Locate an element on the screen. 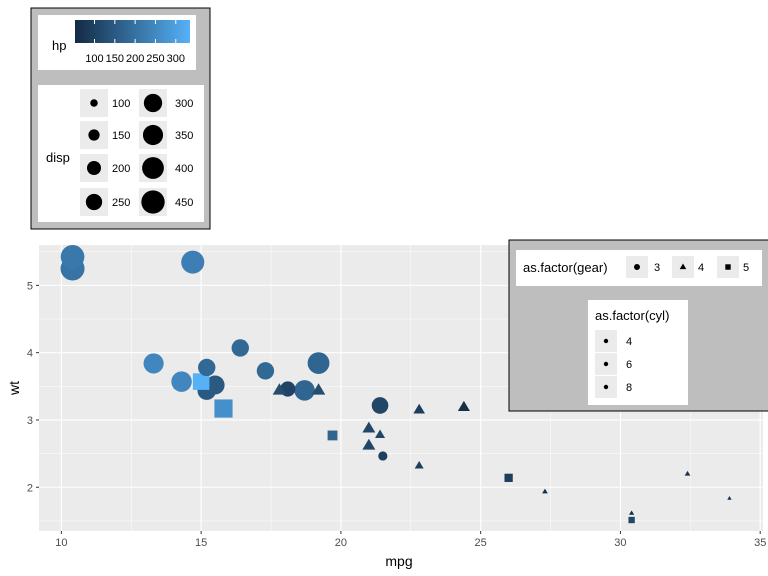 This screenshot has width=768, height=576. disp-legend-label: 100 is located at coordinates (121, 104).